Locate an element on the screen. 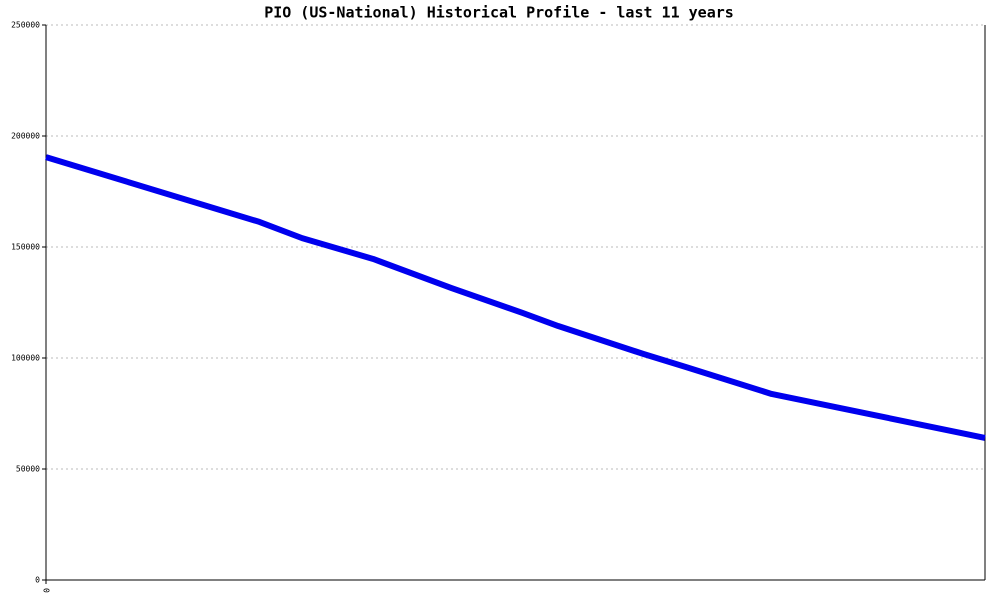 The image size is (1000, 600). x-tick-label: 0 is located at coordinates (46, 590).